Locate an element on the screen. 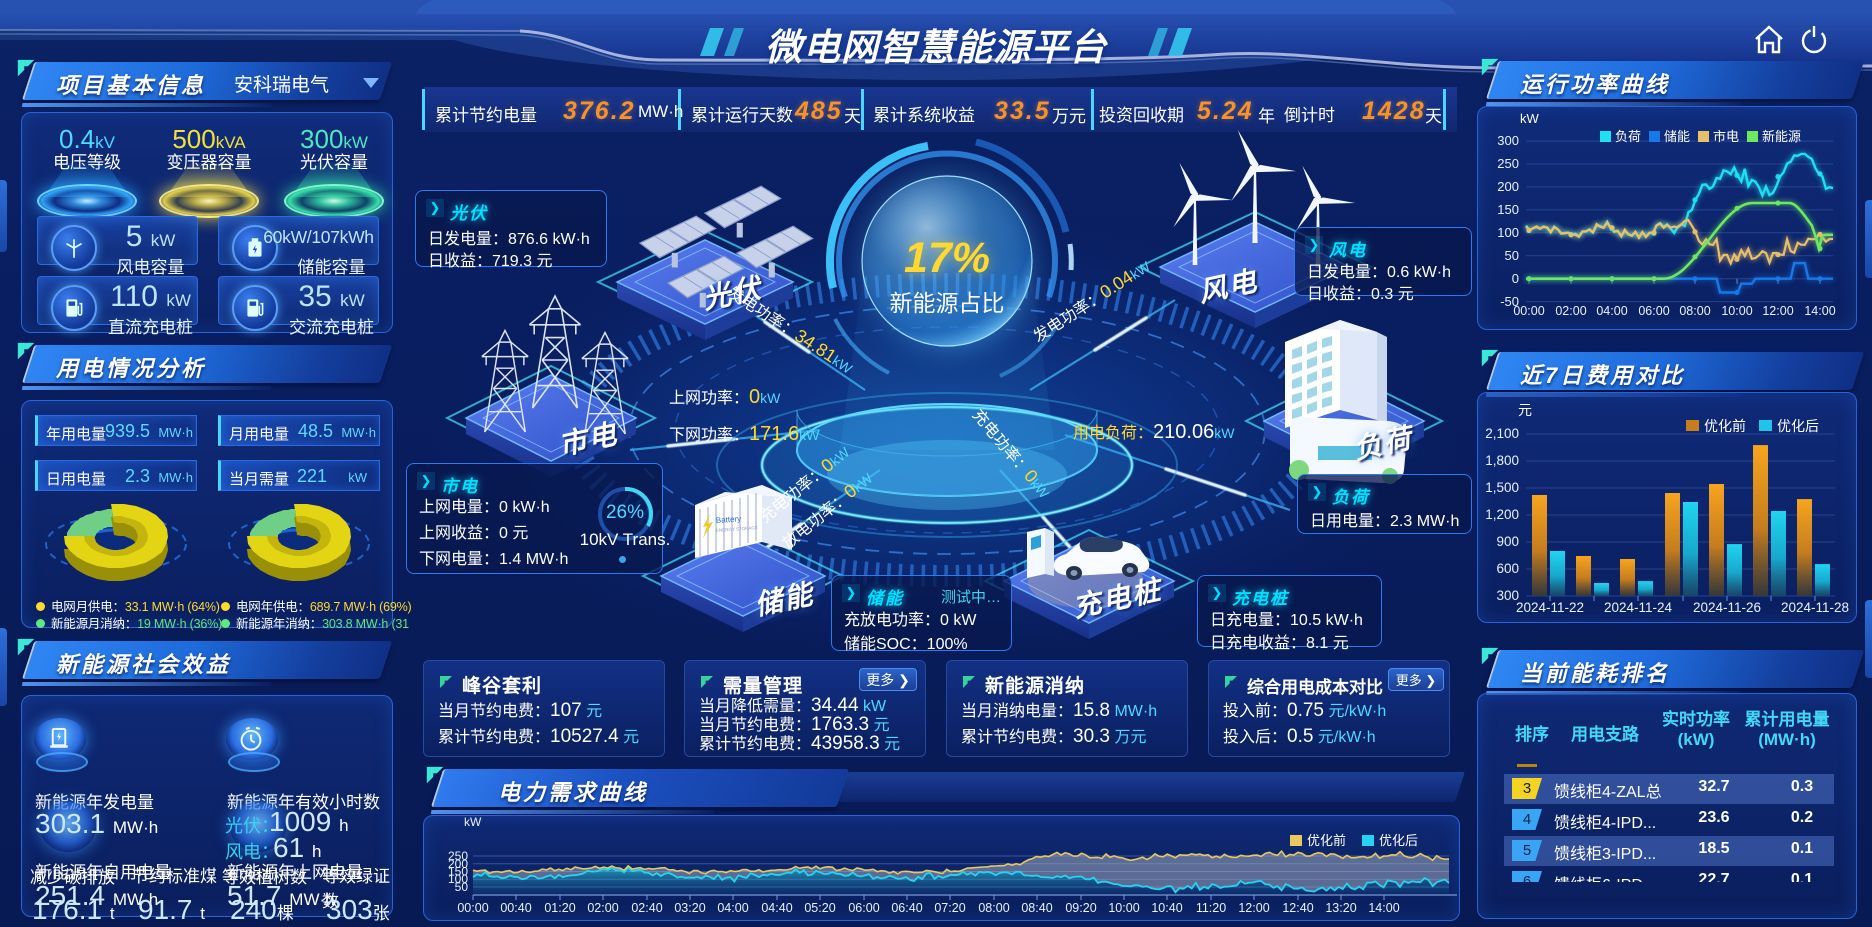 This screenshot has height=927, width=1872. svg-text: -50 is located at coordinates (1509, 301).